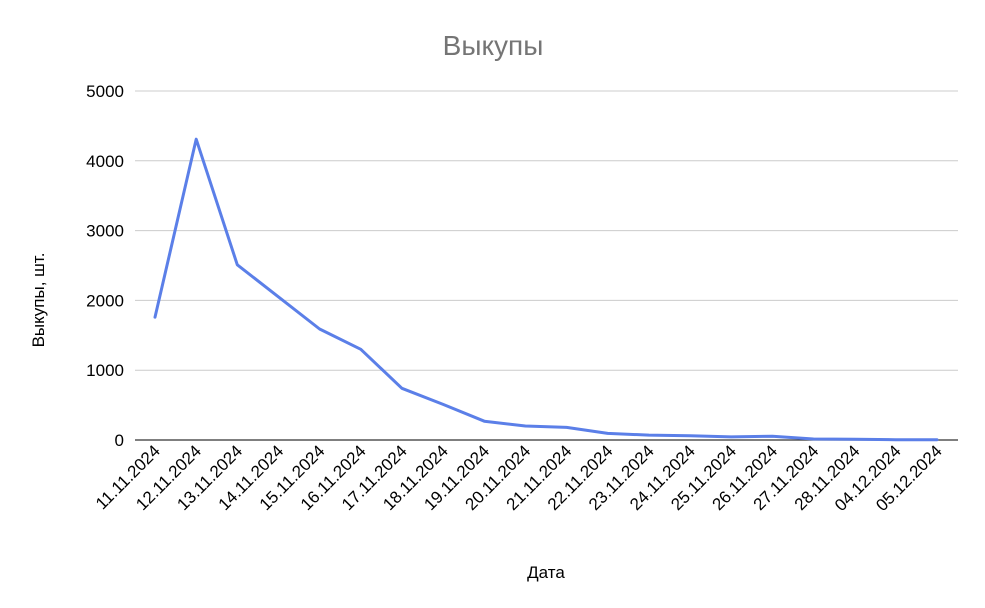 Image resolution: width=985 pixels, height=608 pixels. Describe the element at coordinates (119, 440) in the screenshot. I see `y-tick-label: 0` at that location.